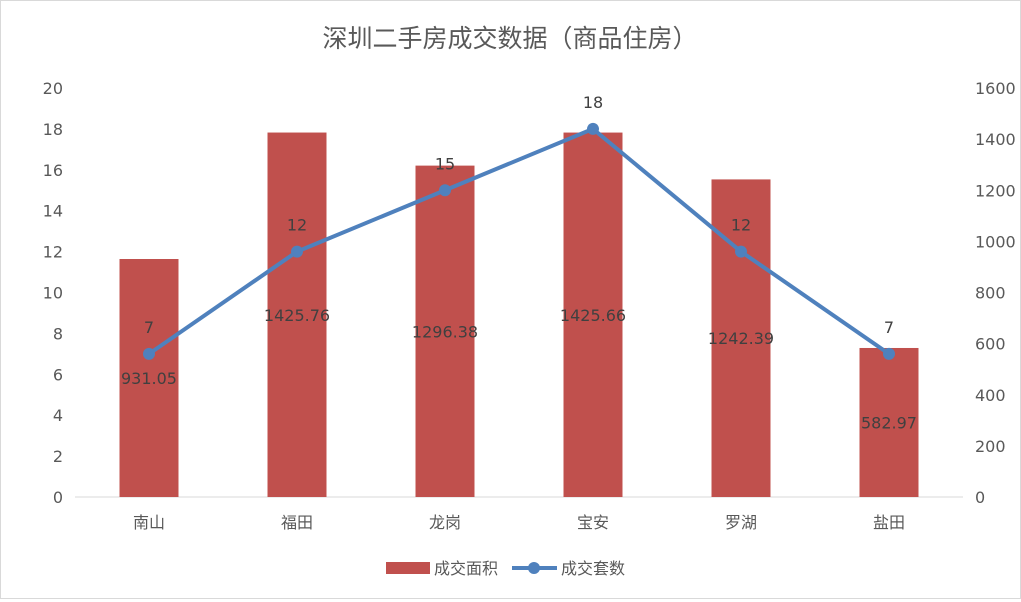 The height and width of the screenshot is (602, 1021). I want to click on y-left-tick-label: 8, so click(58, 333).